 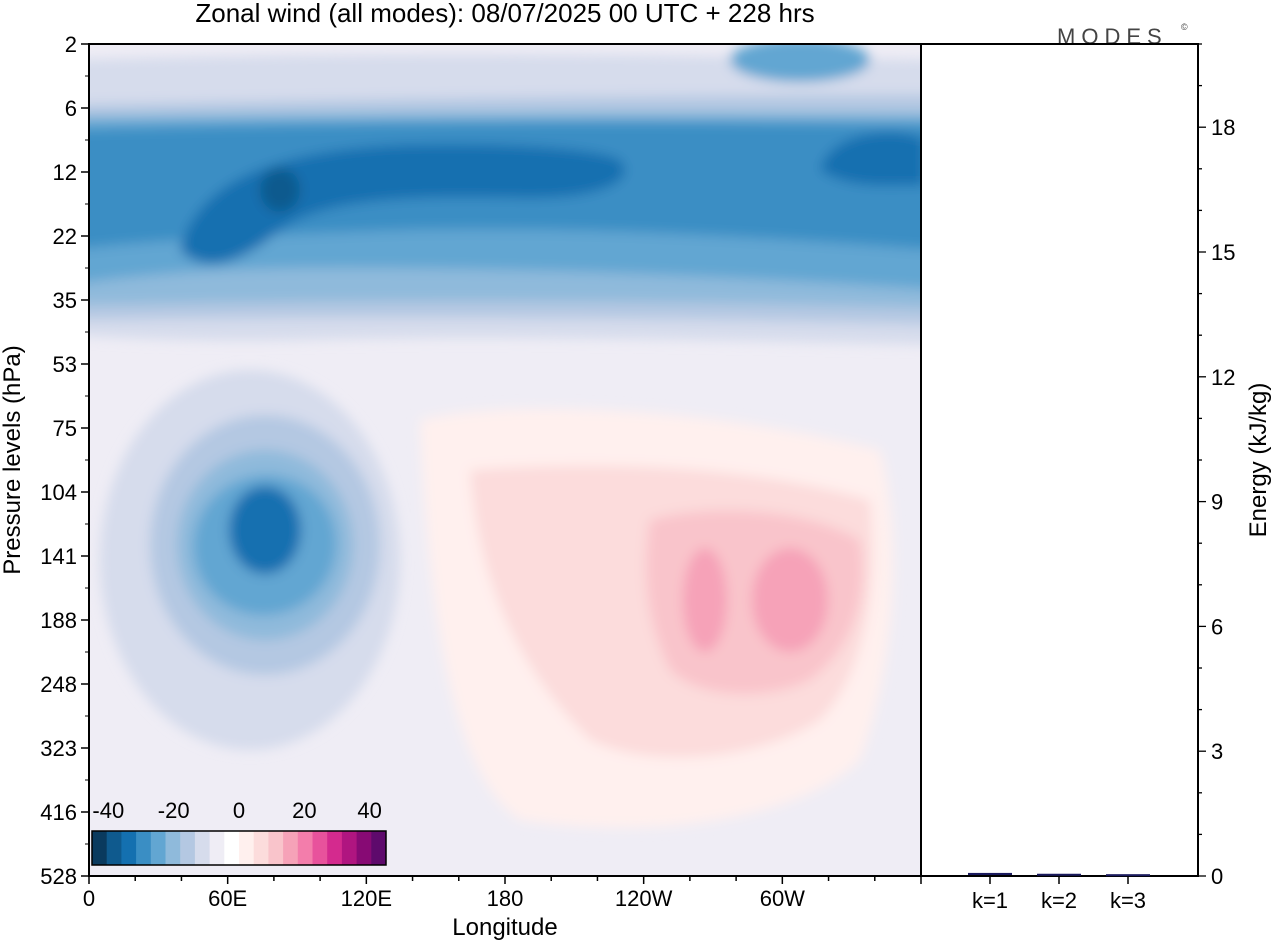 What do you see at coordinates (1258, 460) in the screenshot?
I see `energy-axis-title: Energy (kJ/kg)` at bounding box center [1258, 460].